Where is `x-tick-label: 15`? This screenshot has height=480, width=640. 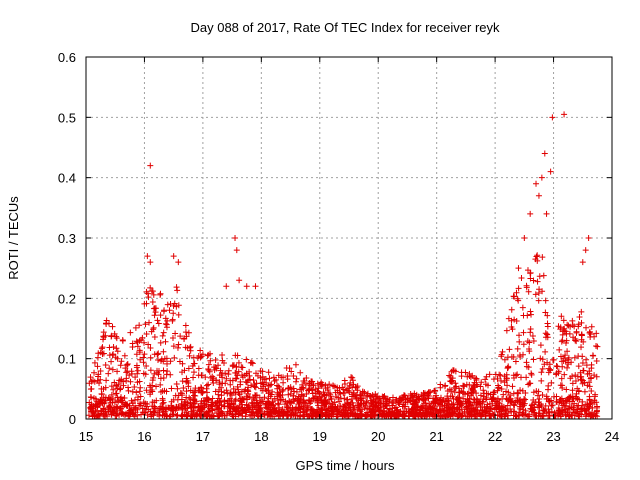 x-tick-label: 15 is located at coordinates (86, 436).